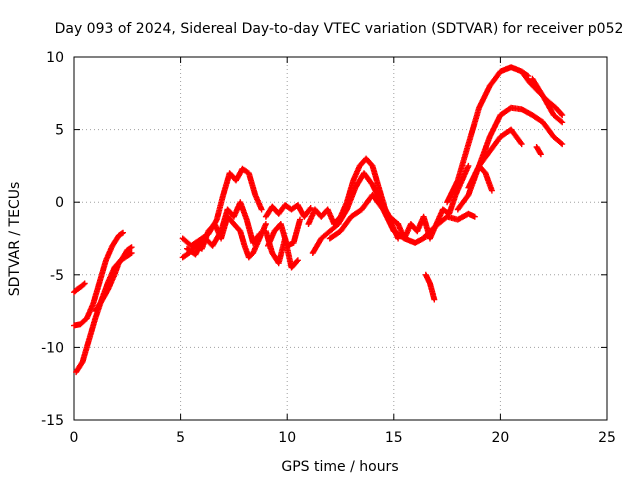 This screenshot has height=480, width=640. Describe the element at coordinates (57, 276) in the screenshot. I see `y-tick-label: -5` at that location.